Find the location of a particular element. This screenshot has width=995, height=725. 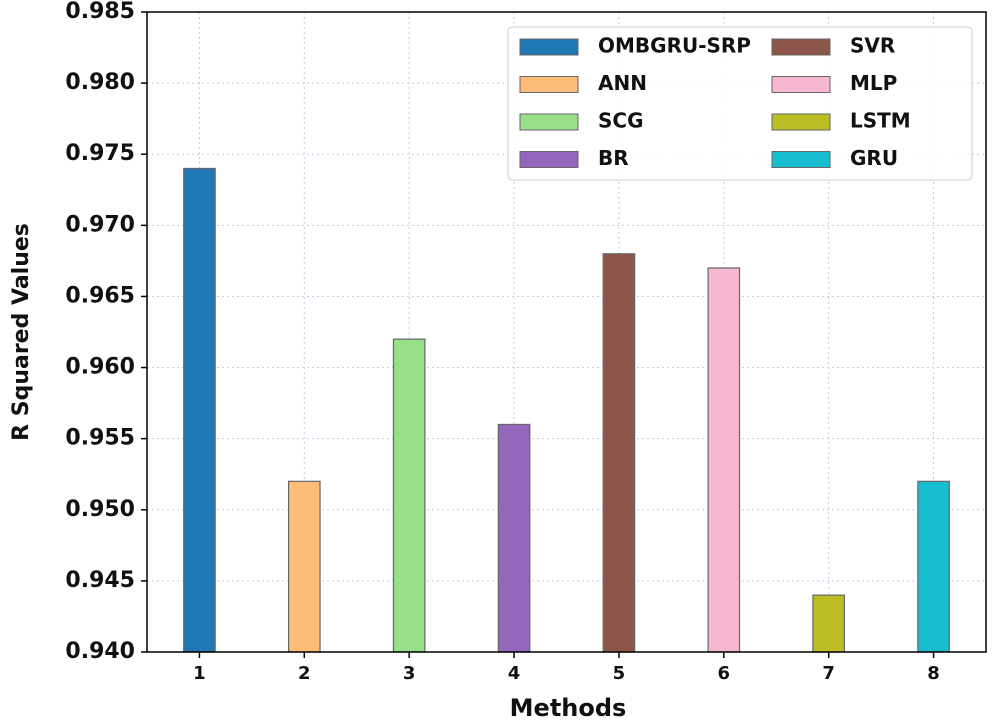

y-tick-label: 0.960 is located at coordinates (100, 367).